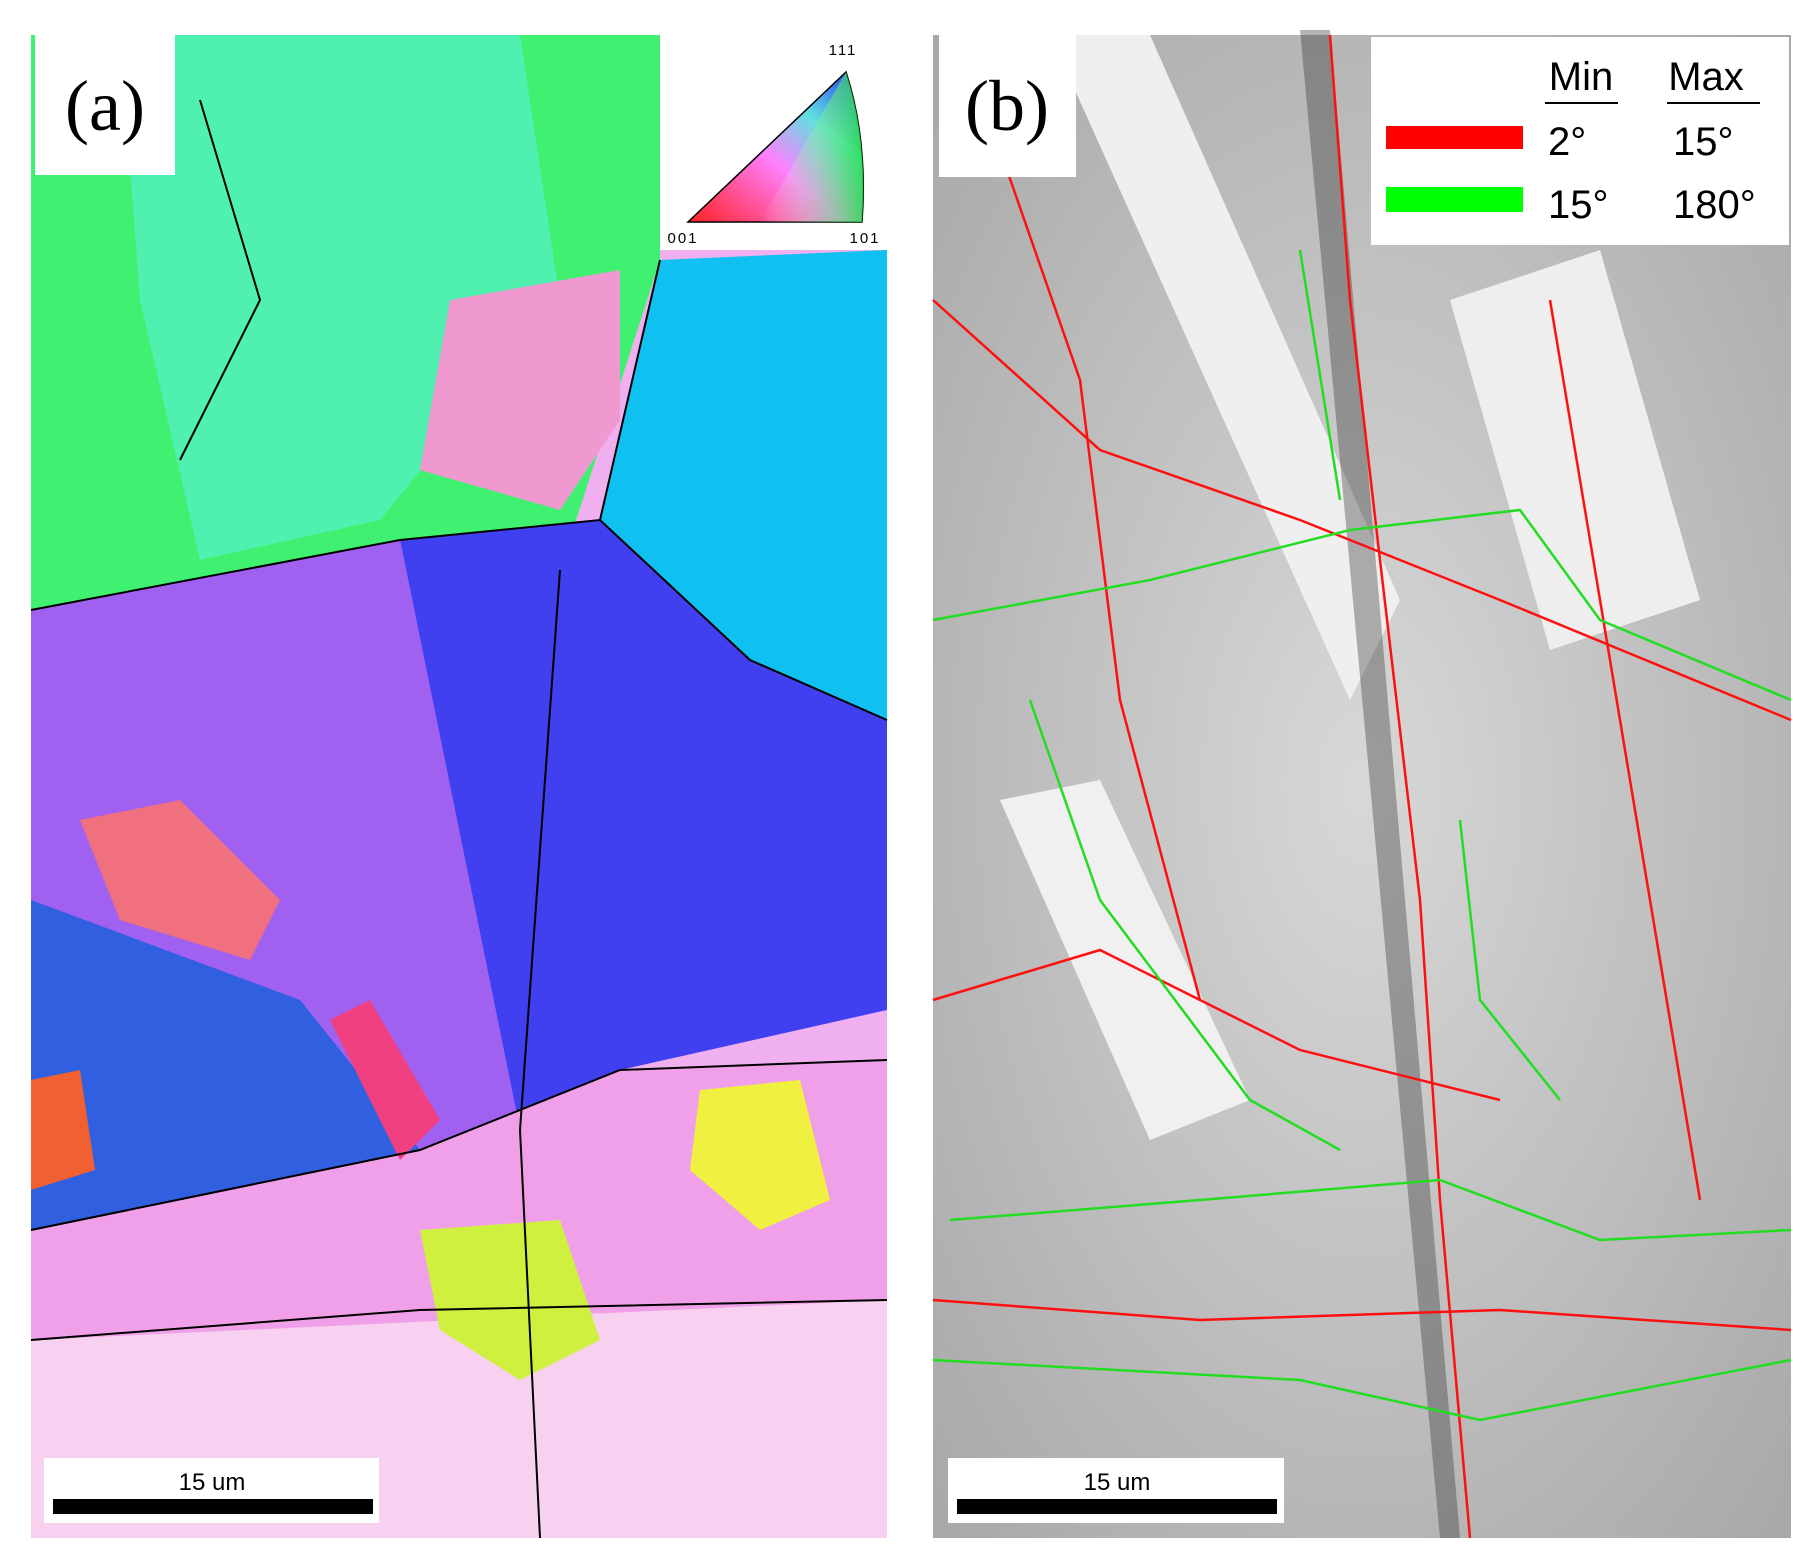 The image size is (1820, 1567). What do you see at coordinates (1714, 205) in the screenshot?
I see `legend-max: 180°` at bounding box center [1714, 205].